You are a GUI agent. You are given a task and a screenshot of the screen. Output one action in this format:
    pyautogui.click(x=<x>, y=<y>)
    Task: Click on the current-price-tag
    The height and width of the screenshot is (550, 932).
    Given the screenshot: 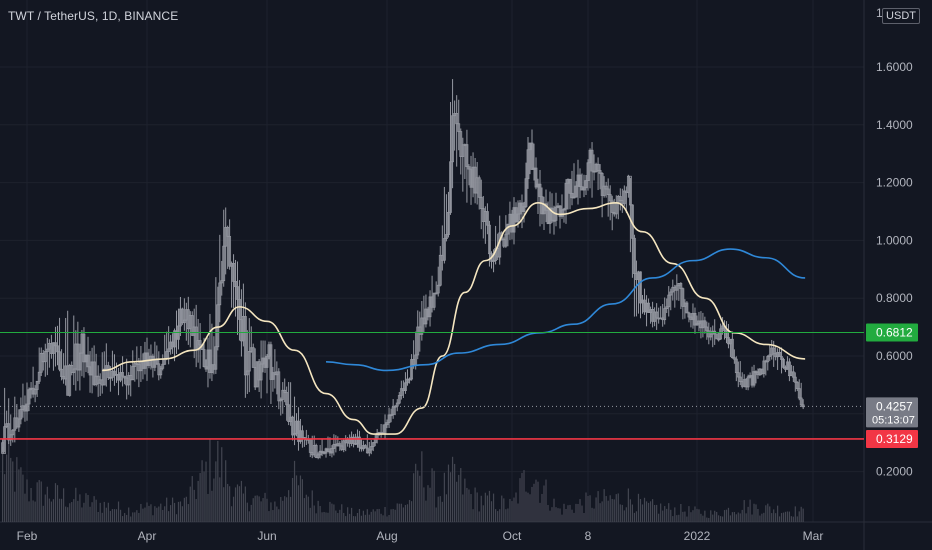 What is the action you would take?
    pyautogui.click(x=892, y=412)
    